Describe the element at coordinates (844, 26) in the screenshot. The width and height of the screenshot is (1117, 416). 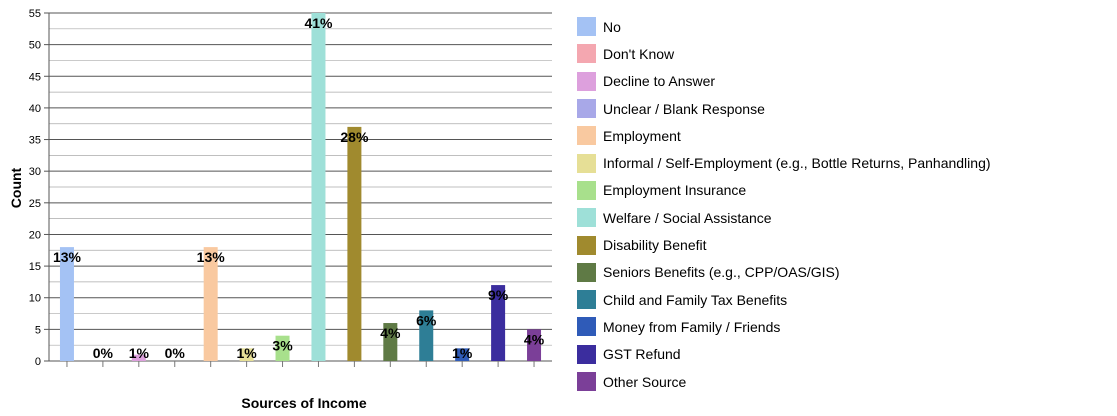
I see `legend-item: No` at that location.